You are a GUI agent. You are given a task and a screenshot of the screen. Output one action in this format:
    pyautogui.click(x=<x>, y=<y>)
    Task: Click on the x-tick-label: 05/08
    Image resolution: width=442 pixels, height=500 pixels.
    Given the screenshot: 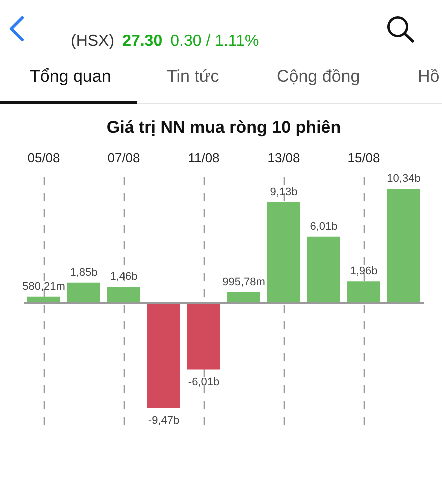 What is the action you would take?
    pyautogui.click(x=44, y=158)
    